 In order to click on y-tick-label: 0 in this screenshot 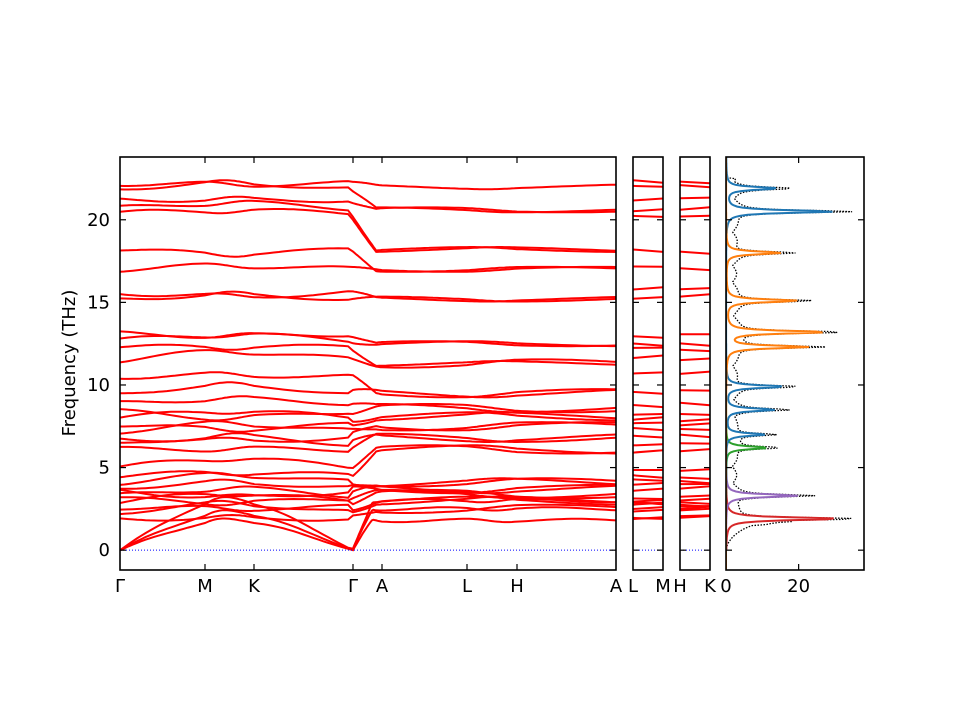, I will do `click(104, 550)`.